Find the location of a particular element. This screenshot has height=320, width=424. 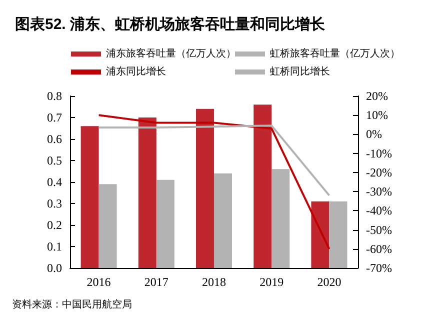

legend-label: 虹桥同比增长 is located at coordinates (300, 72).